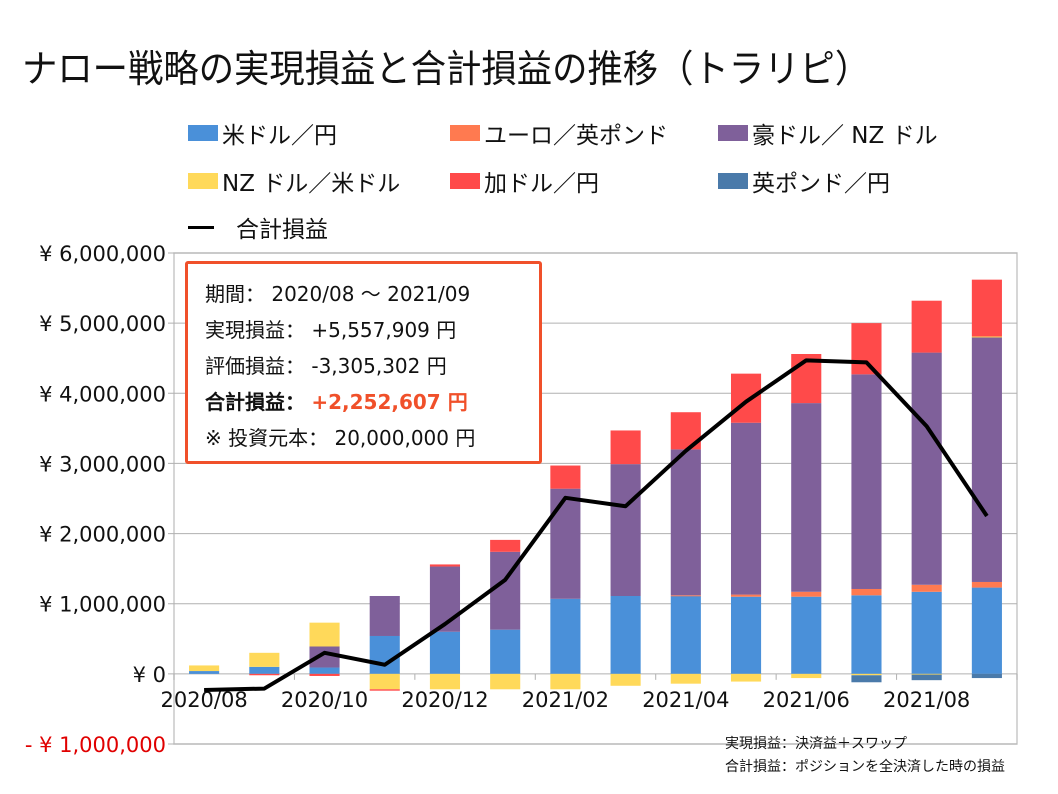  Describe the element at coordinates (311, 184) in the screenshot. I see `legend-label: NZ ドル／米ドル` at that location.